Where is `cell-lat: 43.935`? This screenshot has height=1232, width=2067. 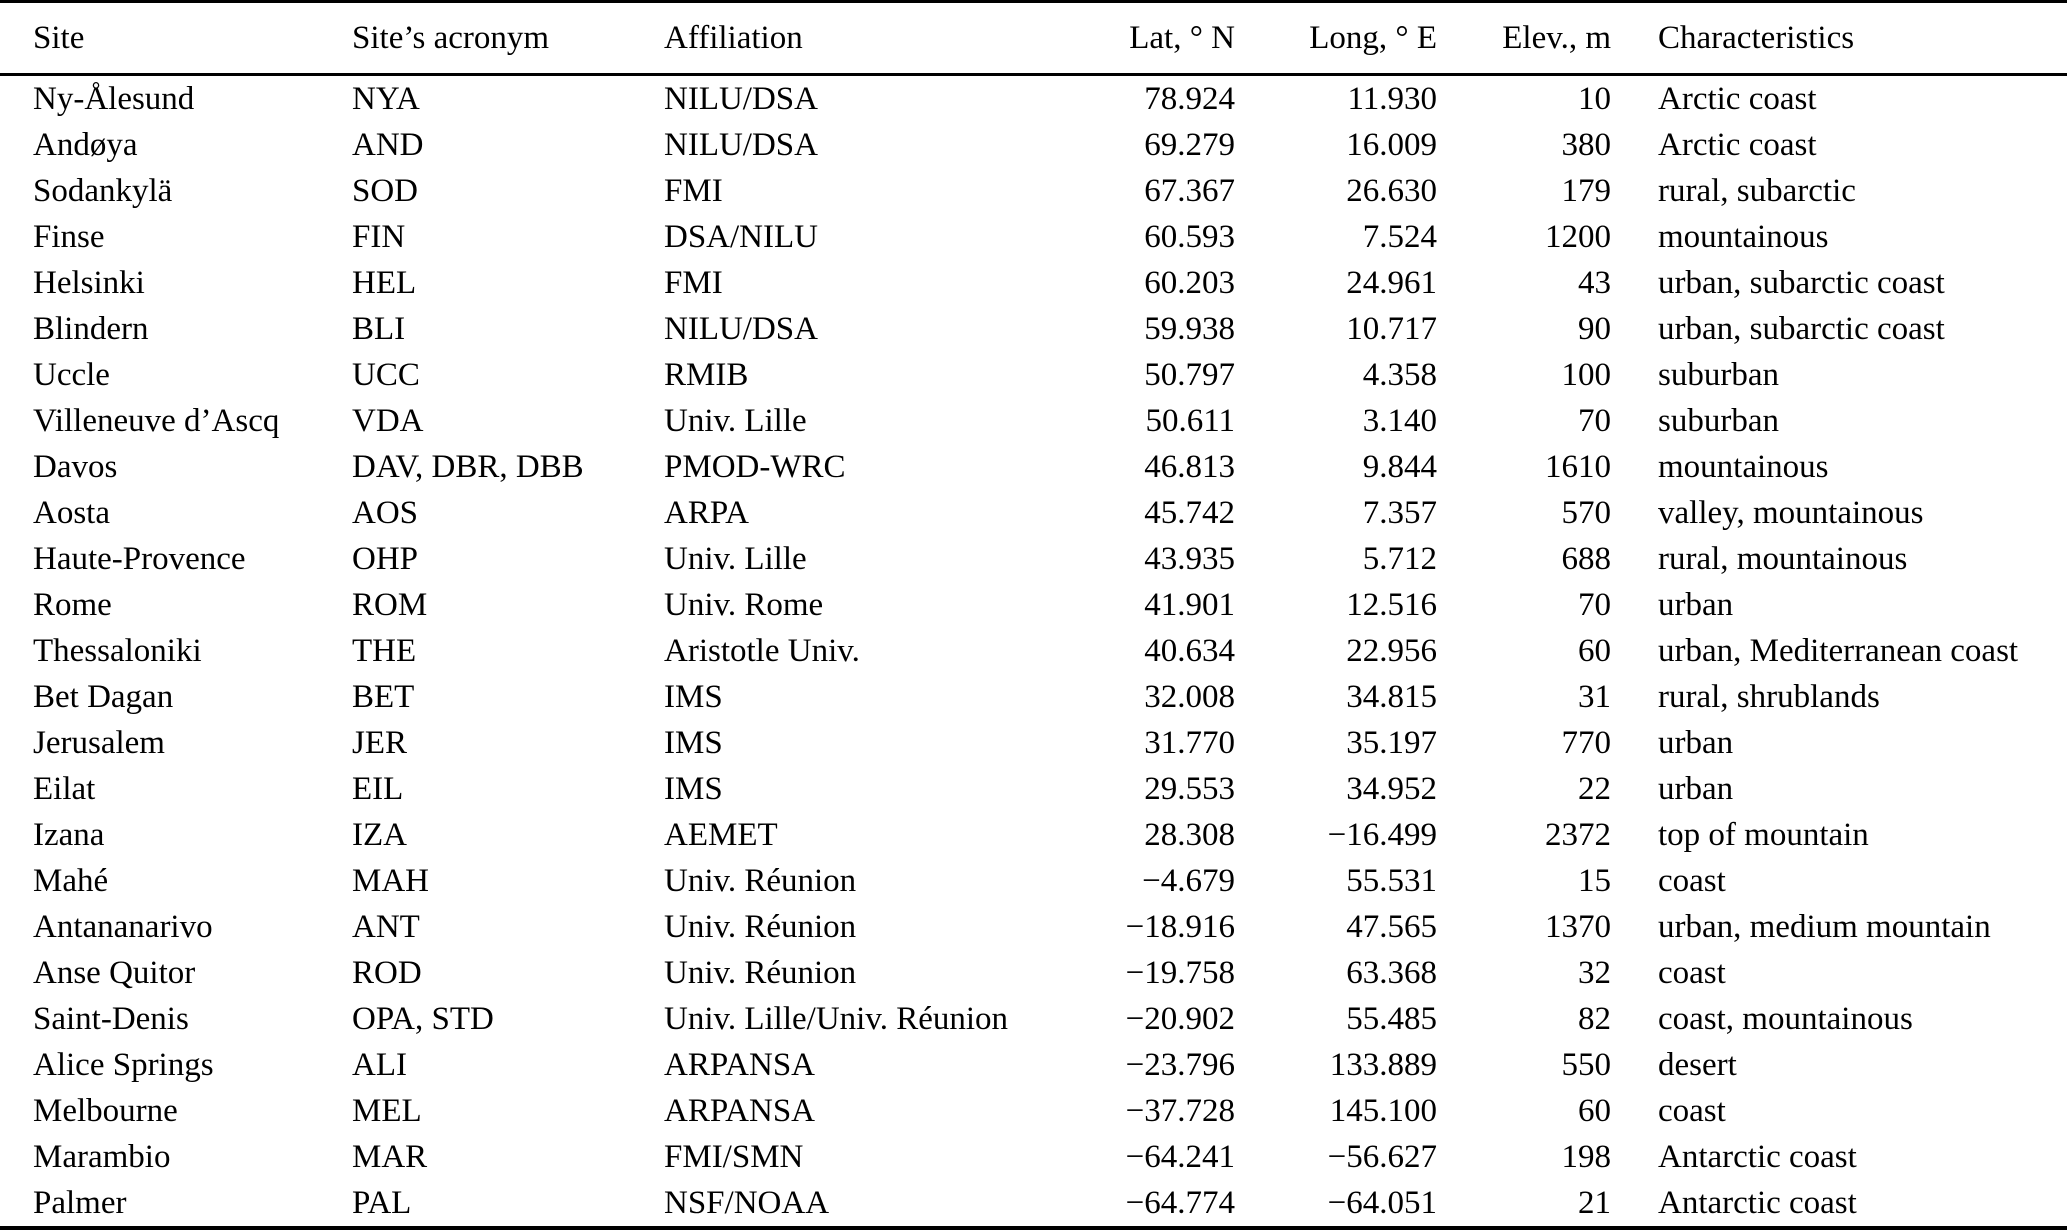
cell-lat: 43.935 is located at coordinates (1189, 559).